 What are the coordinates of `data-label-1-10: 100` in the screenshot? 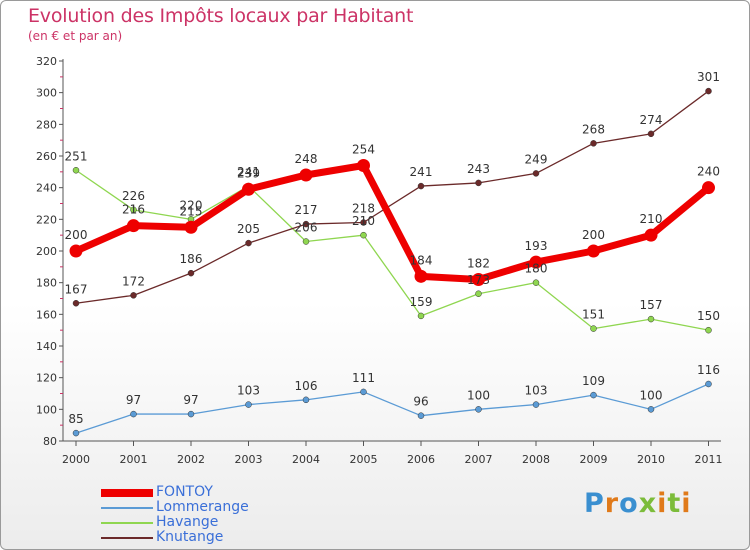 It's located at (651, 395).